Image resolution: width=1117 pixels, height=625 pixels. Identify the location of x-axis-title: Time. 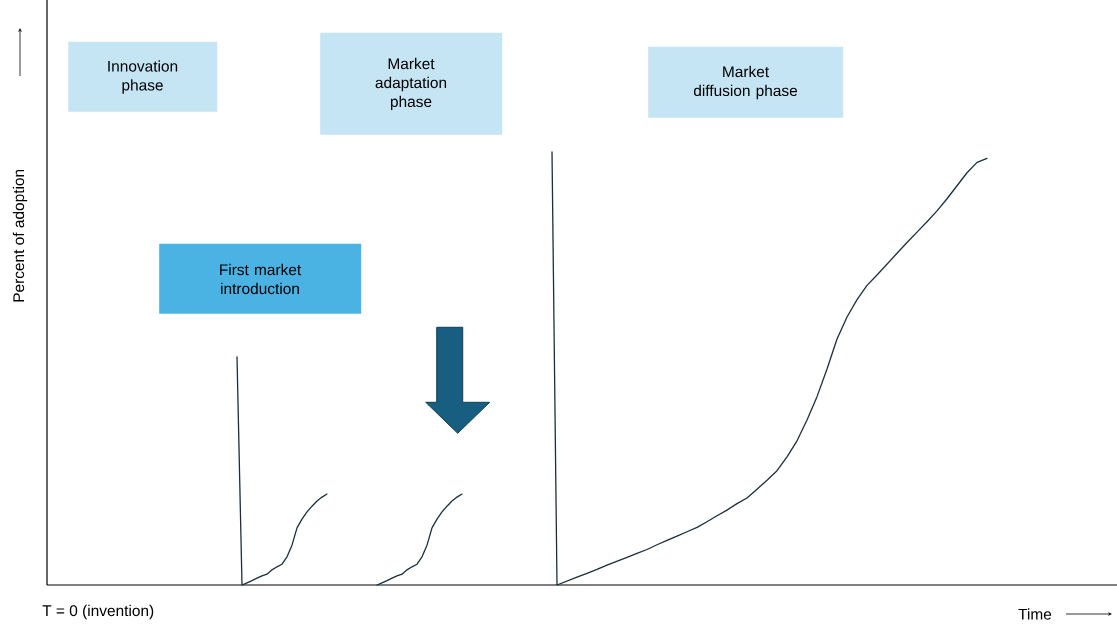
(1035, 614).